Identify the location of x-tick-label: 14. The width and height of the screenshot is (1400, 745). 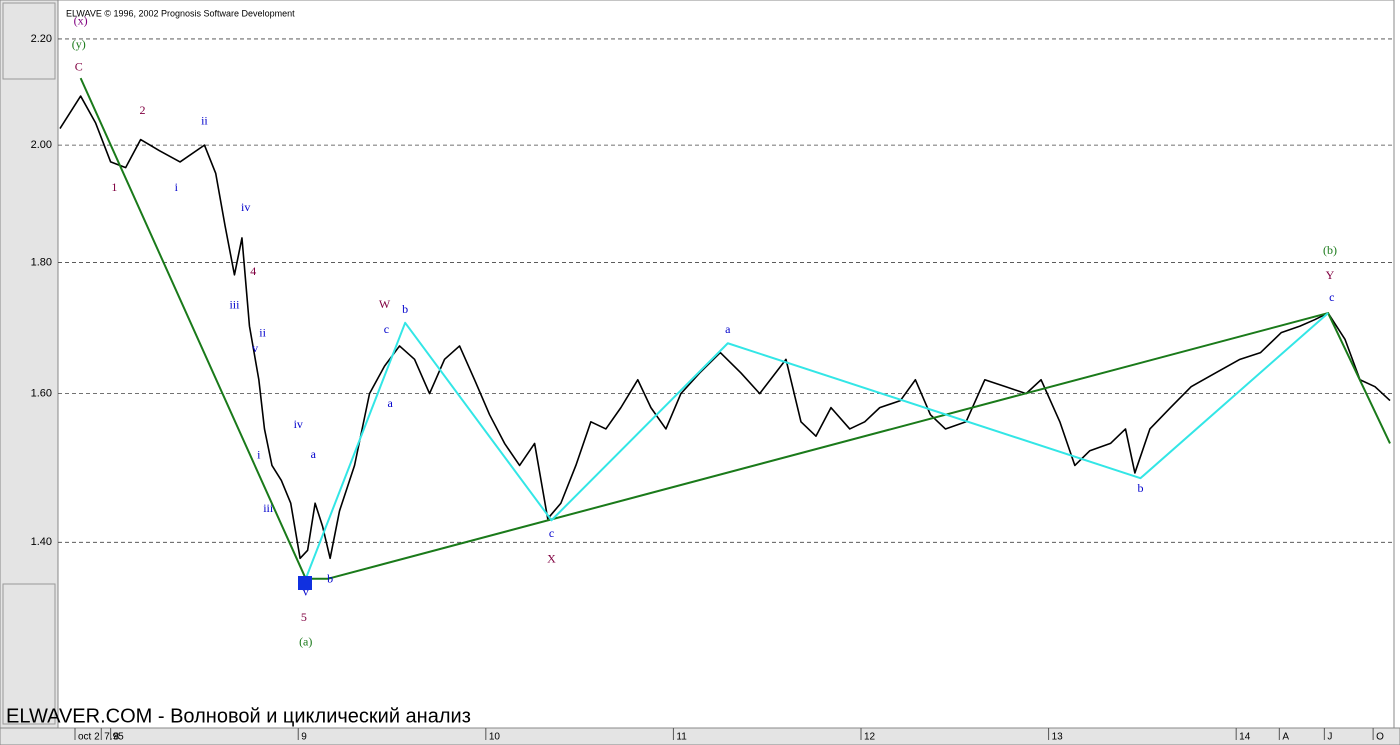
(1245, 737).